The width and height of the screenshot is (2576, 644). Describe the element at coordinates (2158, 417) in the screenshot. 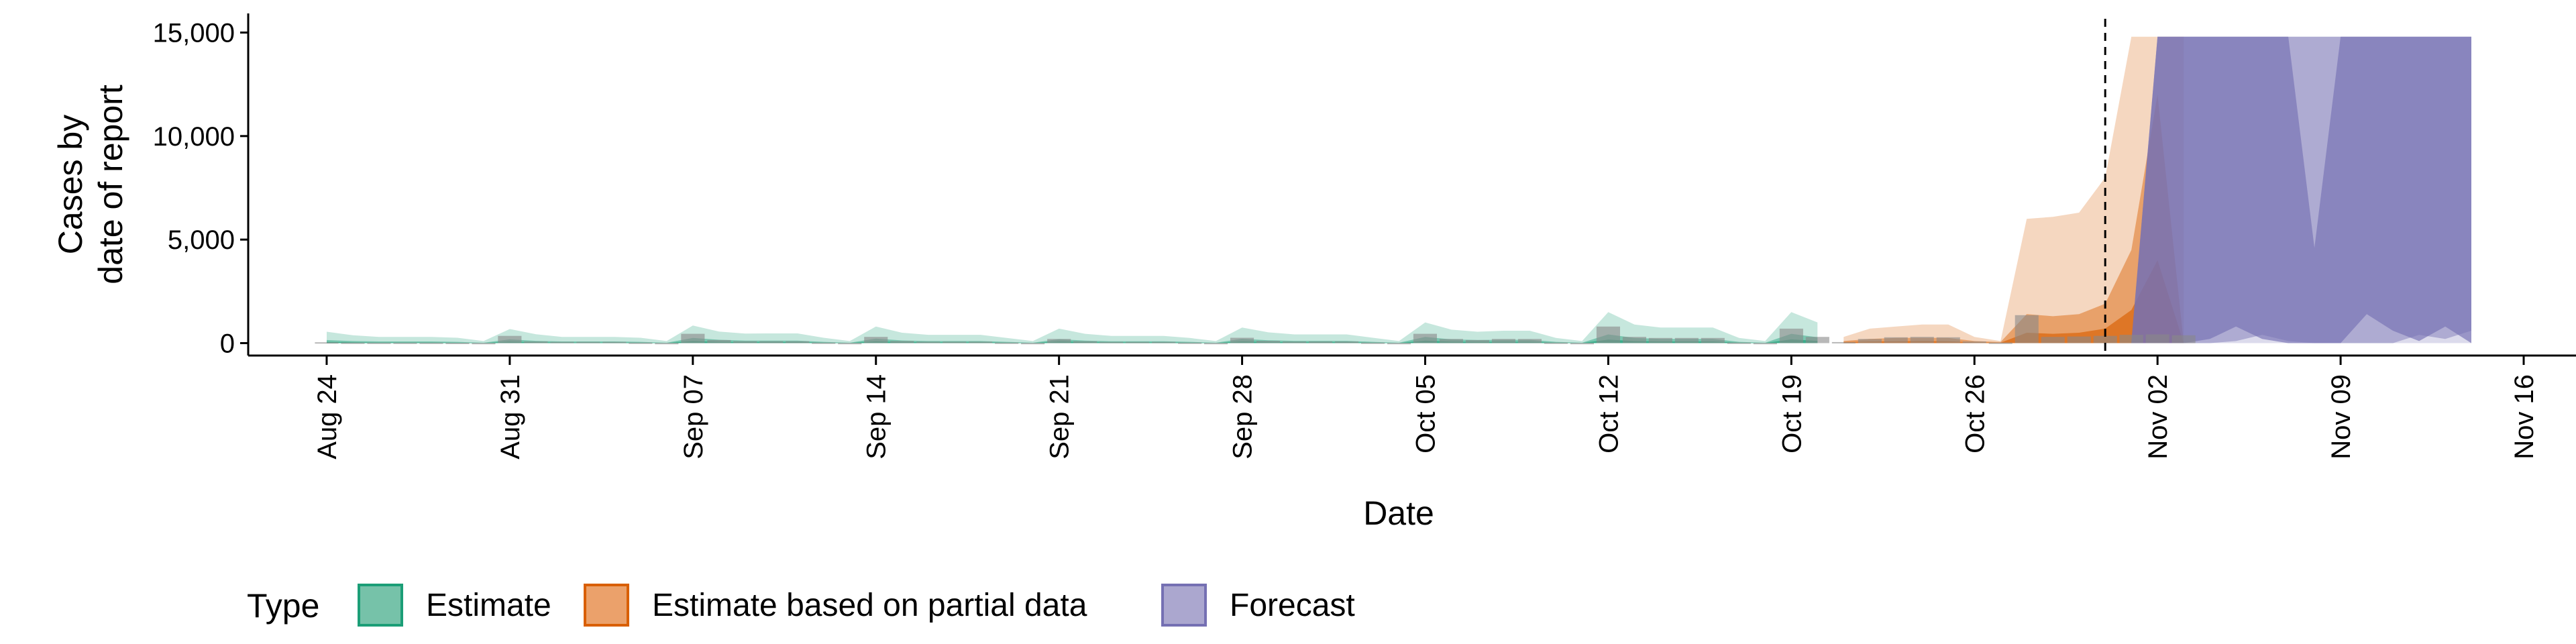

I see `x-tick-label: Nov 02` at that location.